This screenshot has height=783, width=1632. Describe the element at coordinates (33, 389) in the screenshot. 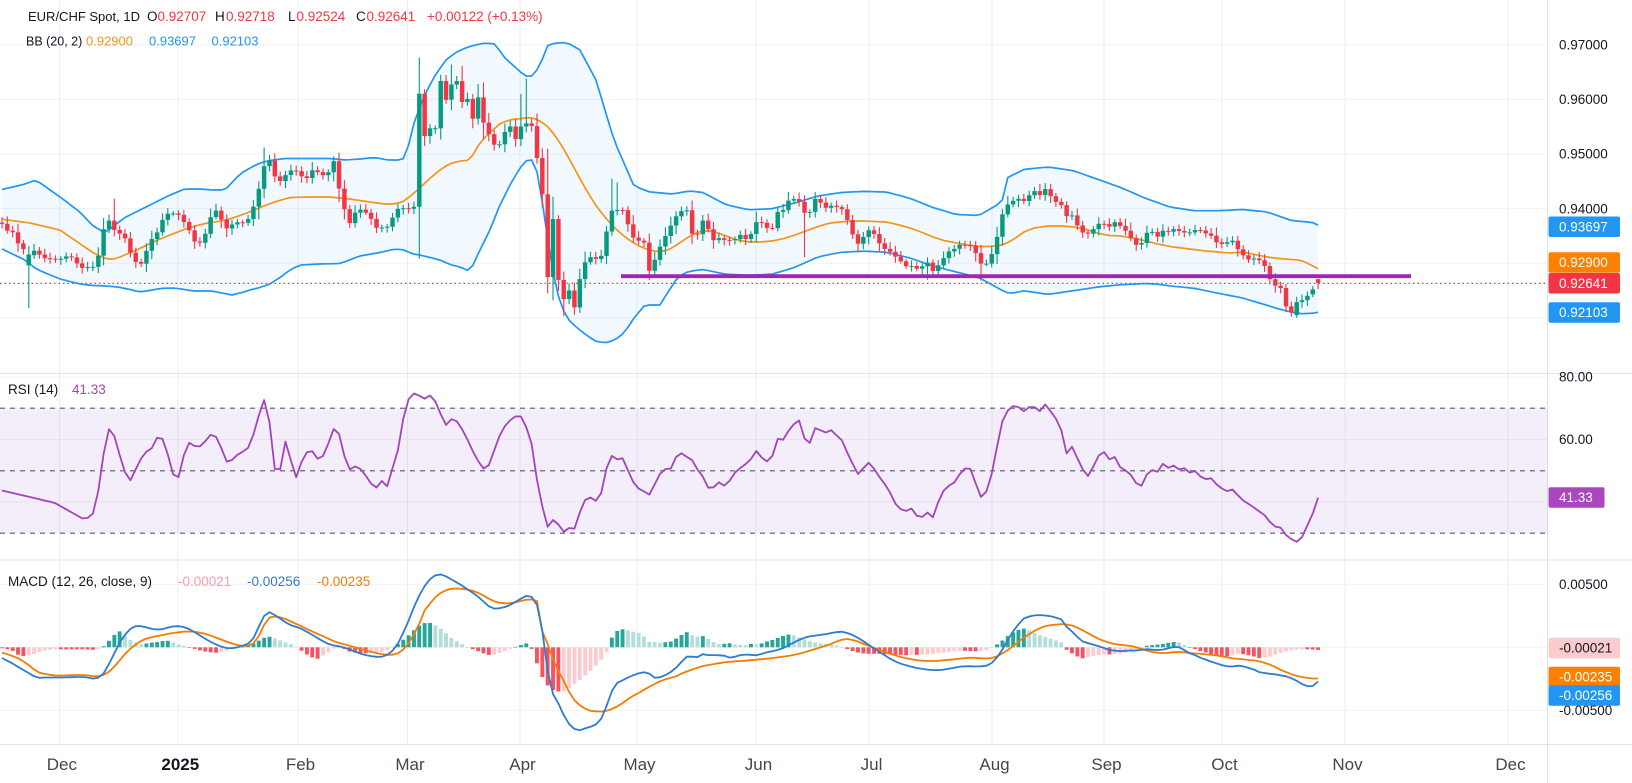

I see `svg-text: RSI (14)` at that location.